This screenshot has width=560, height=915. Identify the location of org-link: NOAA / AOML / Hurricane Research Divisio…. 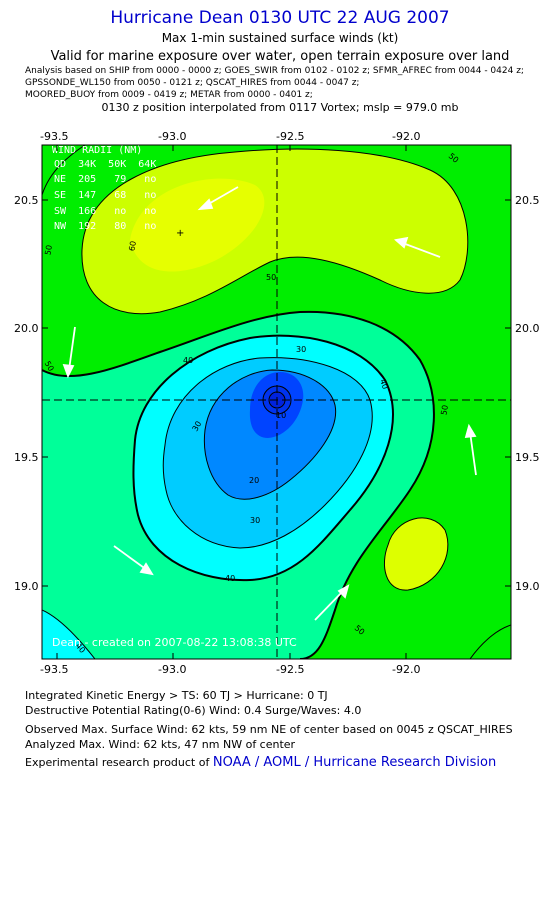
(354, 762).